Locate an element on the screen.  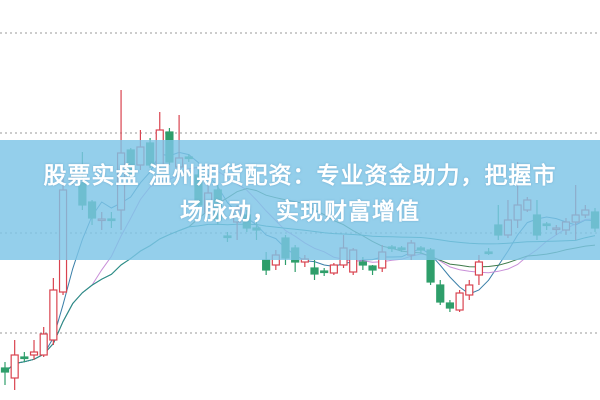
headline-line-2: 场脉动，实现财富增值 is located at coordinates (300, 212).